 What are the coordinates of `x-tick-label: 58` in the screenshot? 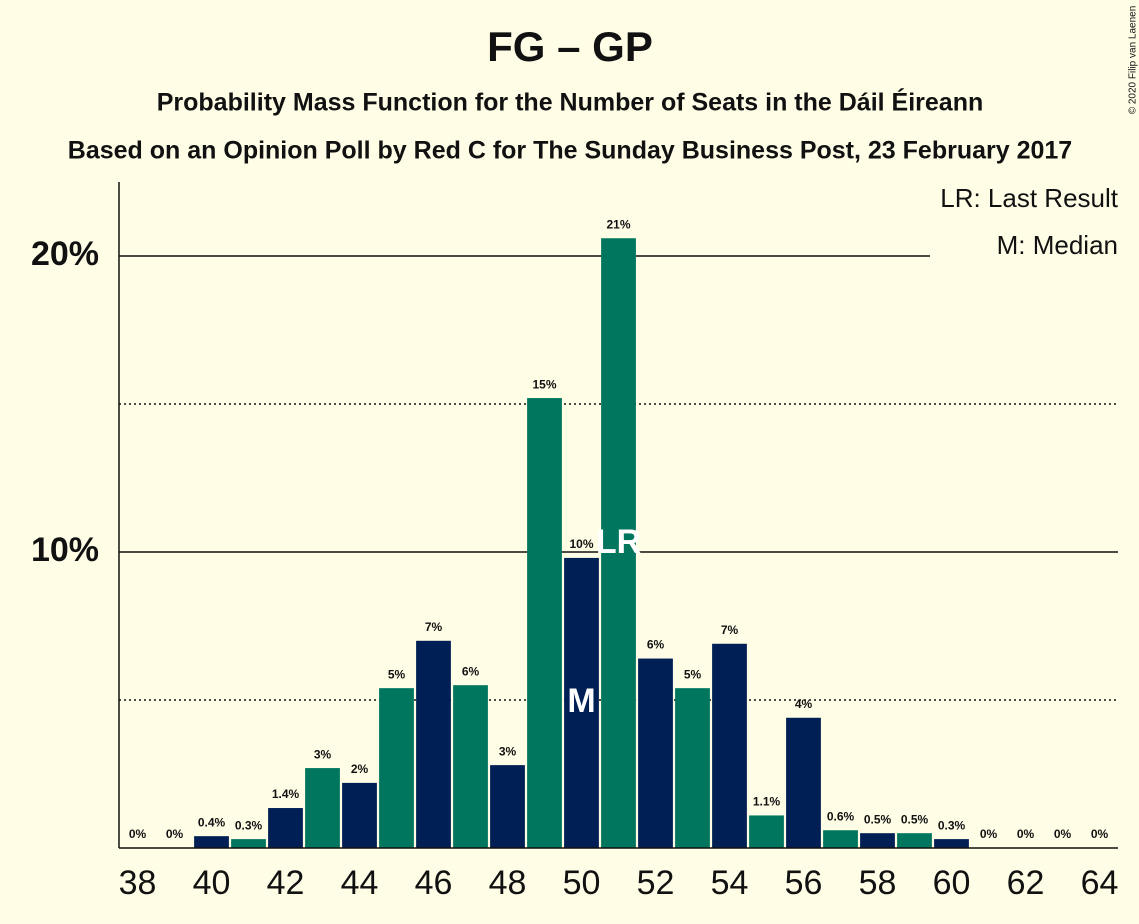 It's located at (878, 883).